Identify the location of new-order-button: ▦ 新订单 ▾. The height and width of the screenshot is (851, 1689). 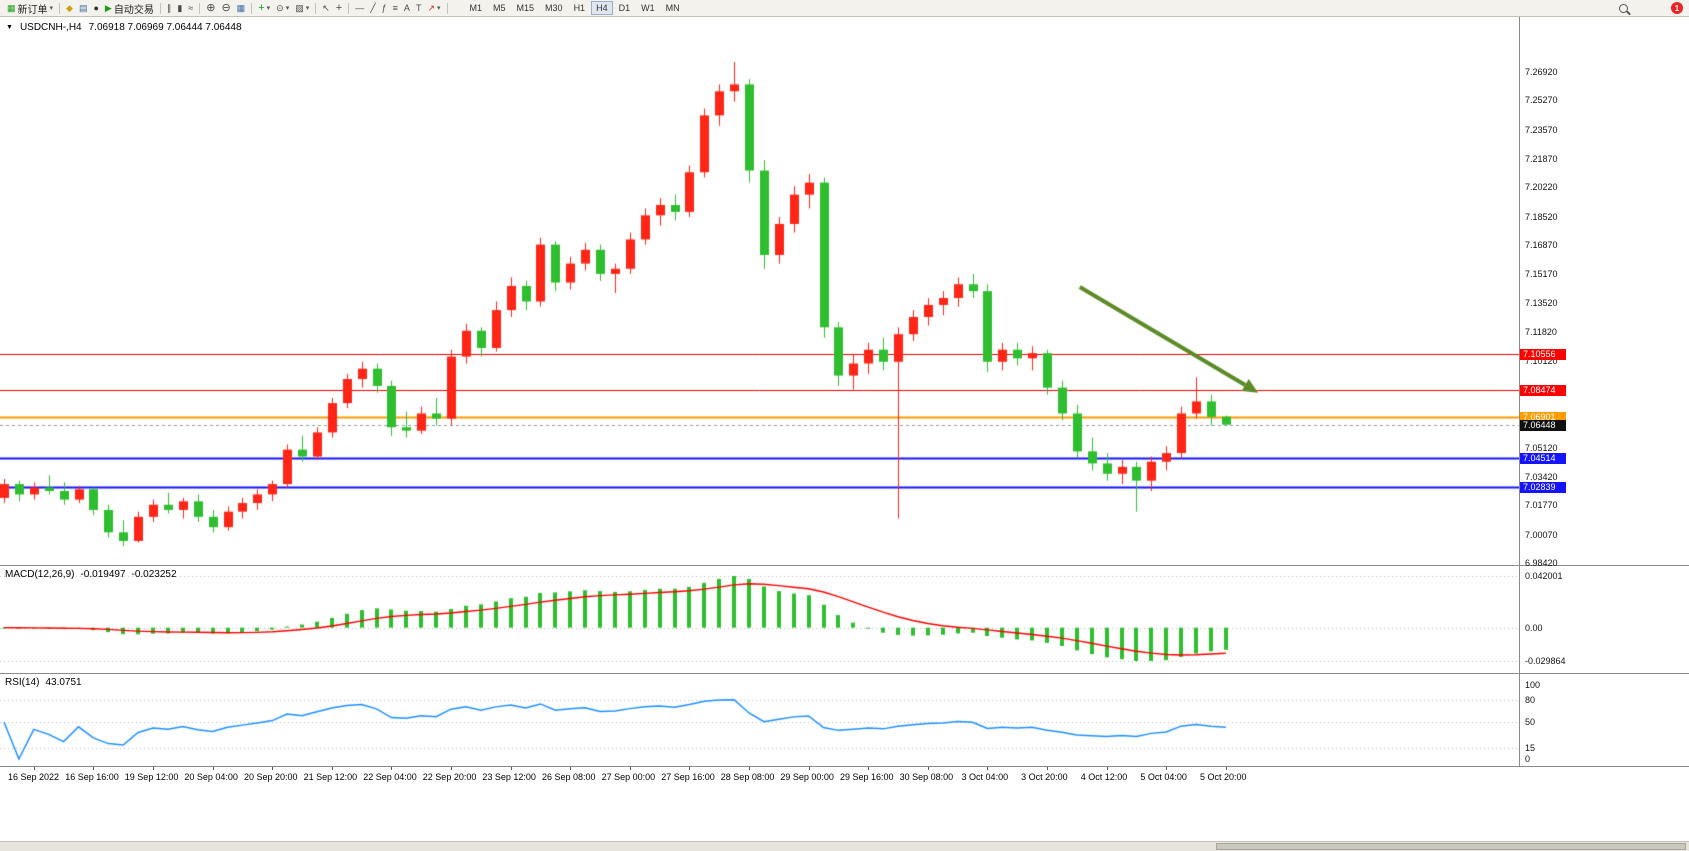
(30, 8).